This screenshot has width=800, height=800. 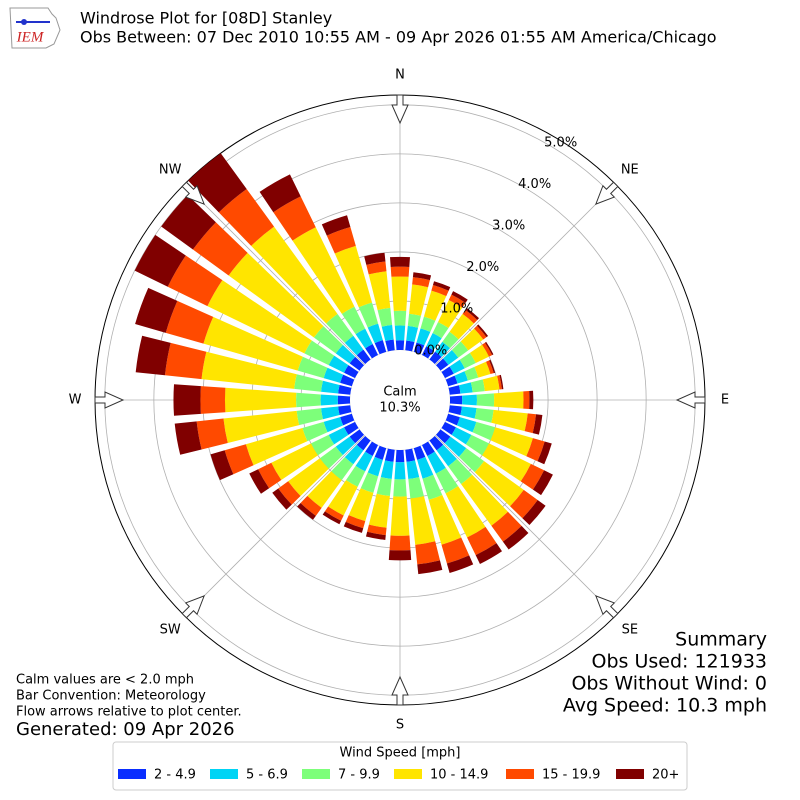 I want to click on summary-line: Obs Used: 121933, so click(x=679, y=662).